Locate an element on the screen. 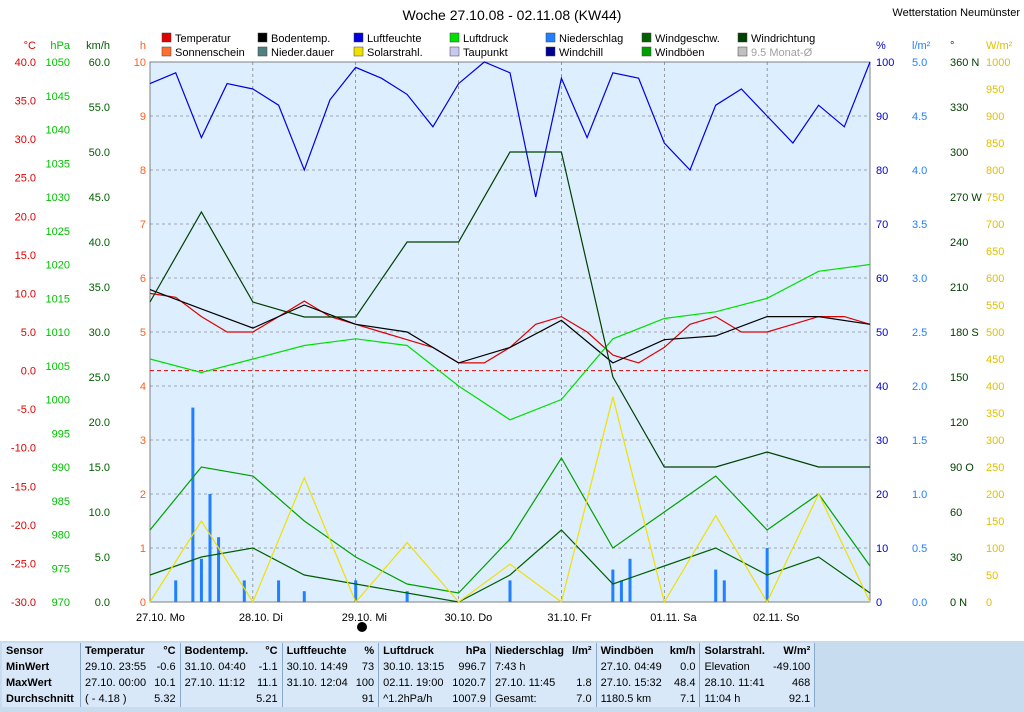  rain-tick-label: 5.0 is located at coordinates (919, 63).